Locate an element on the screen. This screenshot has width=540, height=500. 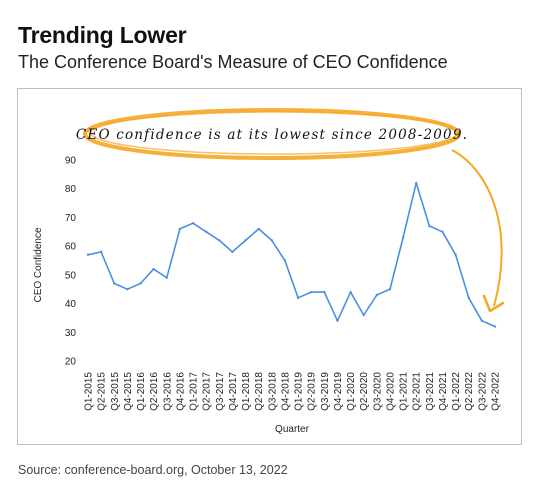
x-tick-label: Q2-2016 is located at coordinates (154, 391).